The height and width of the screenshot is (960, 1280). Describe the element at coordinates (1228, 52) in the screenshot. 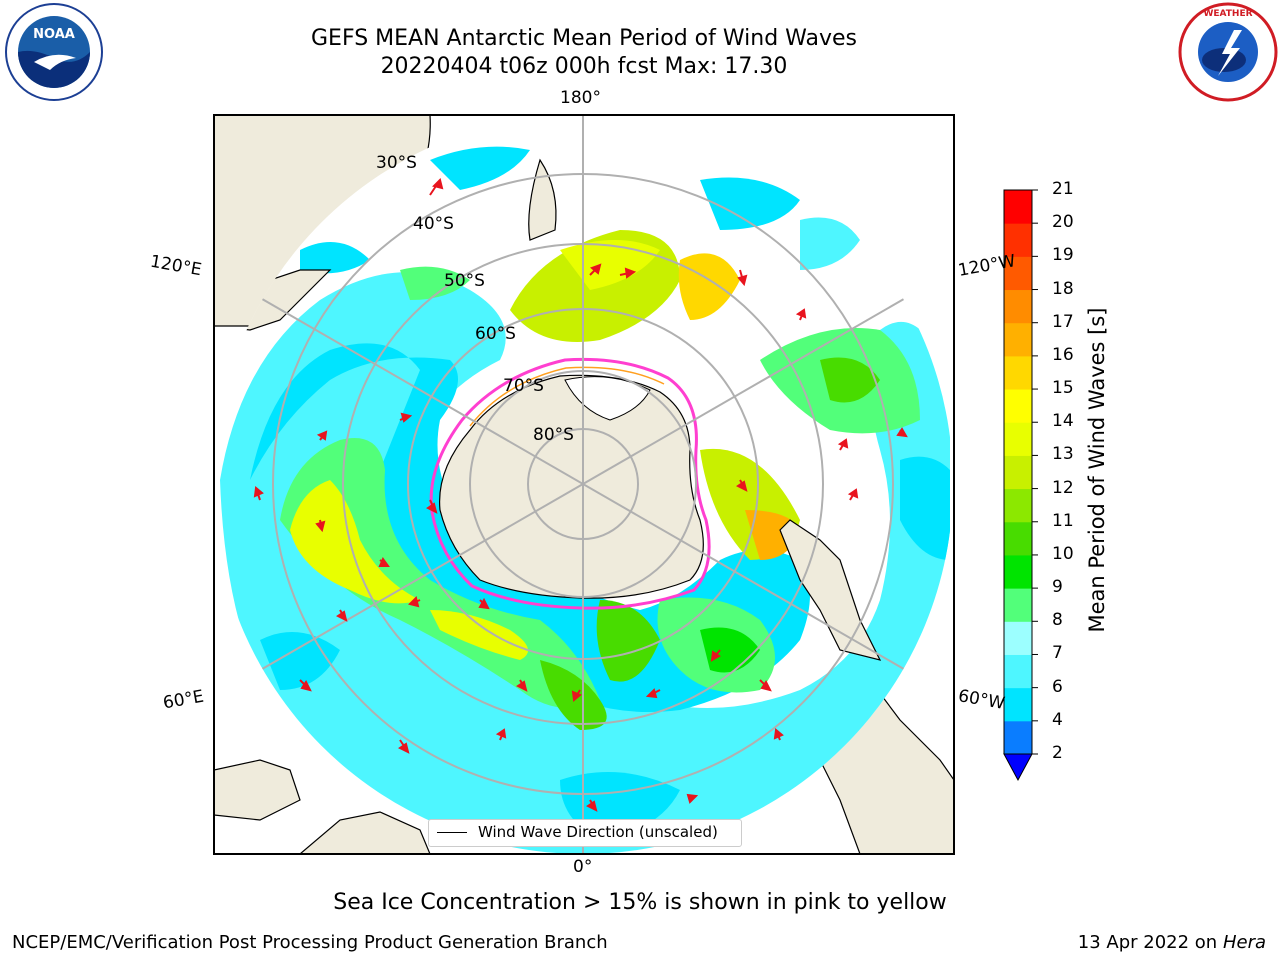

I see `nws-logo: WEATHER` at that location.